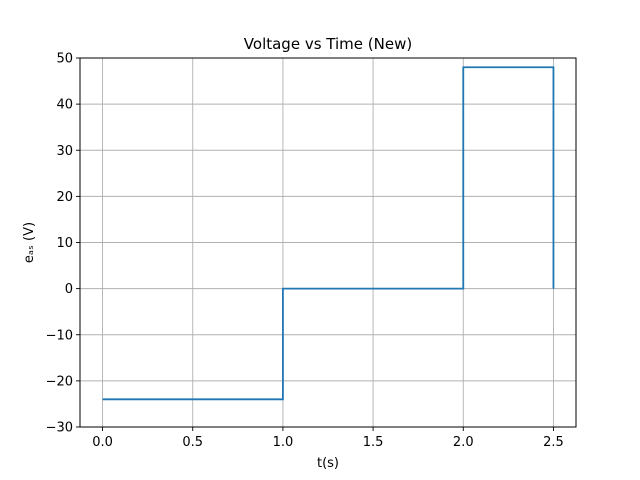  I want to click on x-tick-label: 0.0, so click(102, 442).